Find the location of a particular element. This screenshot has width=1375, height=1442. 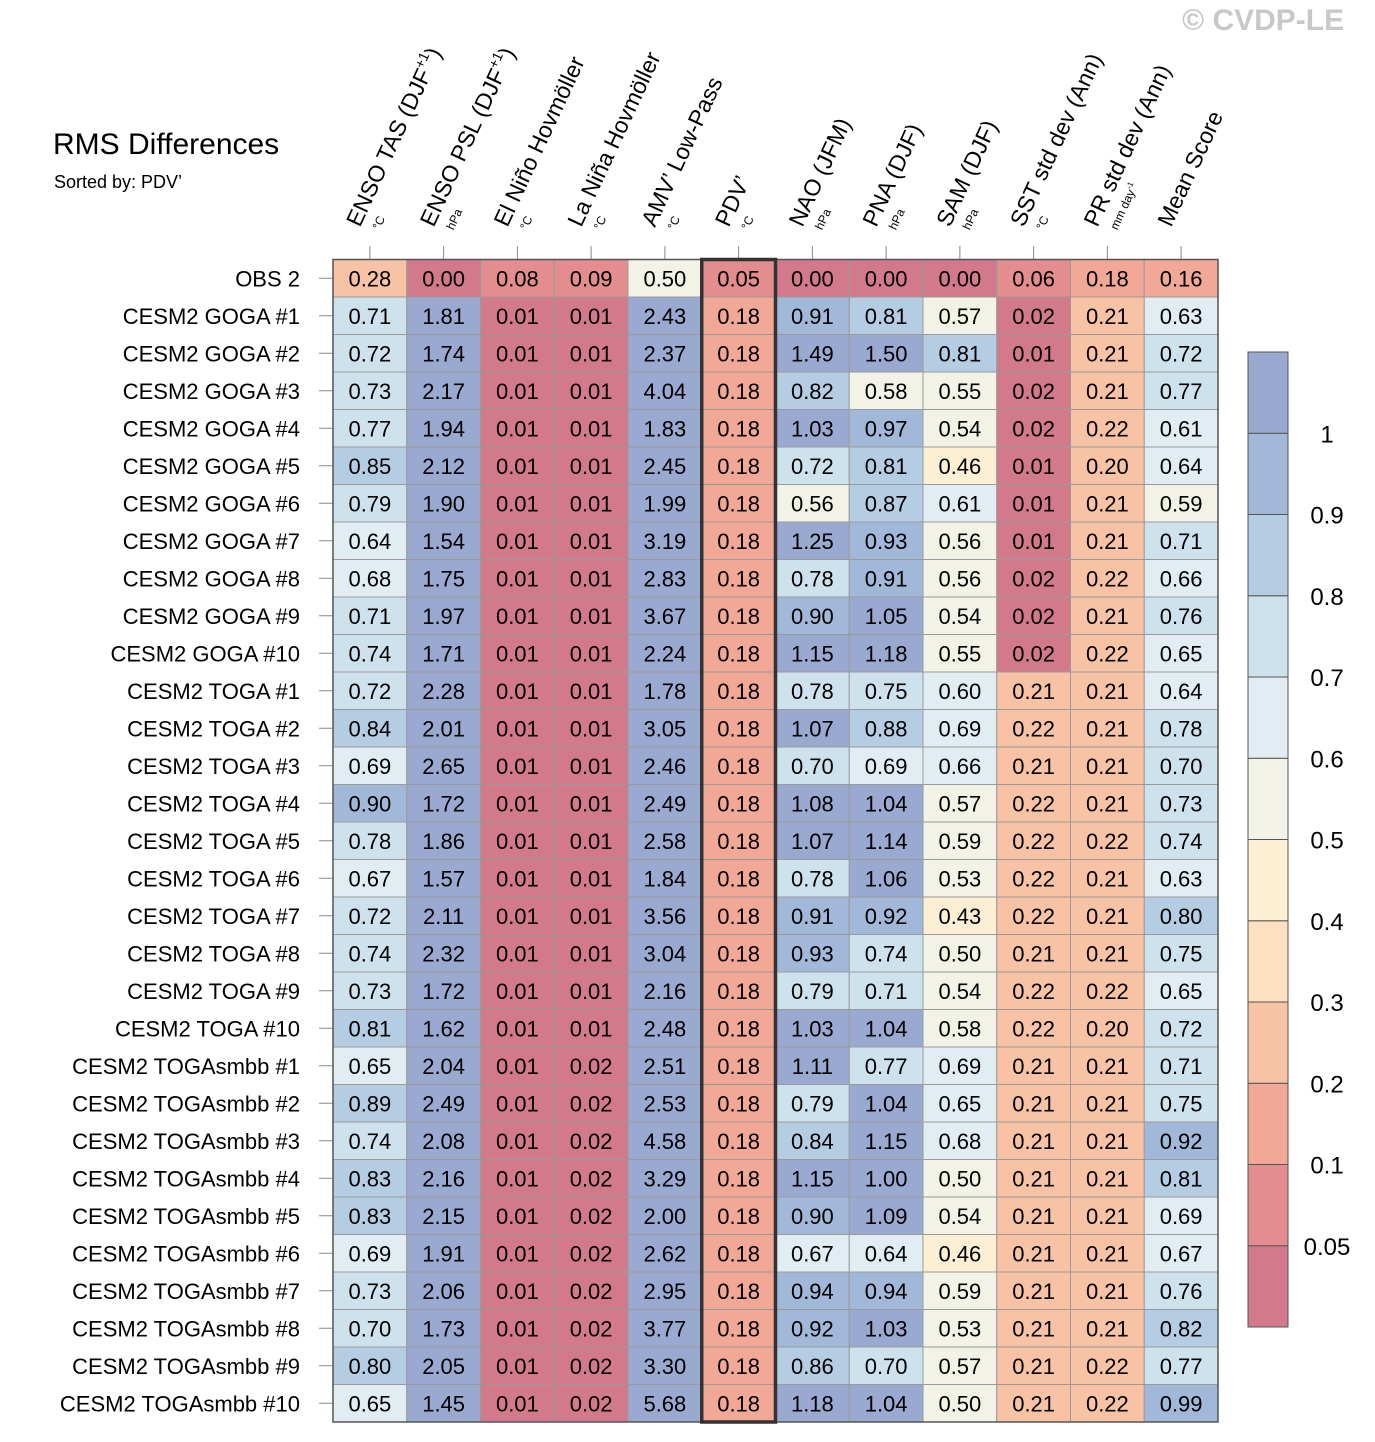

cell-value: 0.92 is located at coordinates (1181, 1141).